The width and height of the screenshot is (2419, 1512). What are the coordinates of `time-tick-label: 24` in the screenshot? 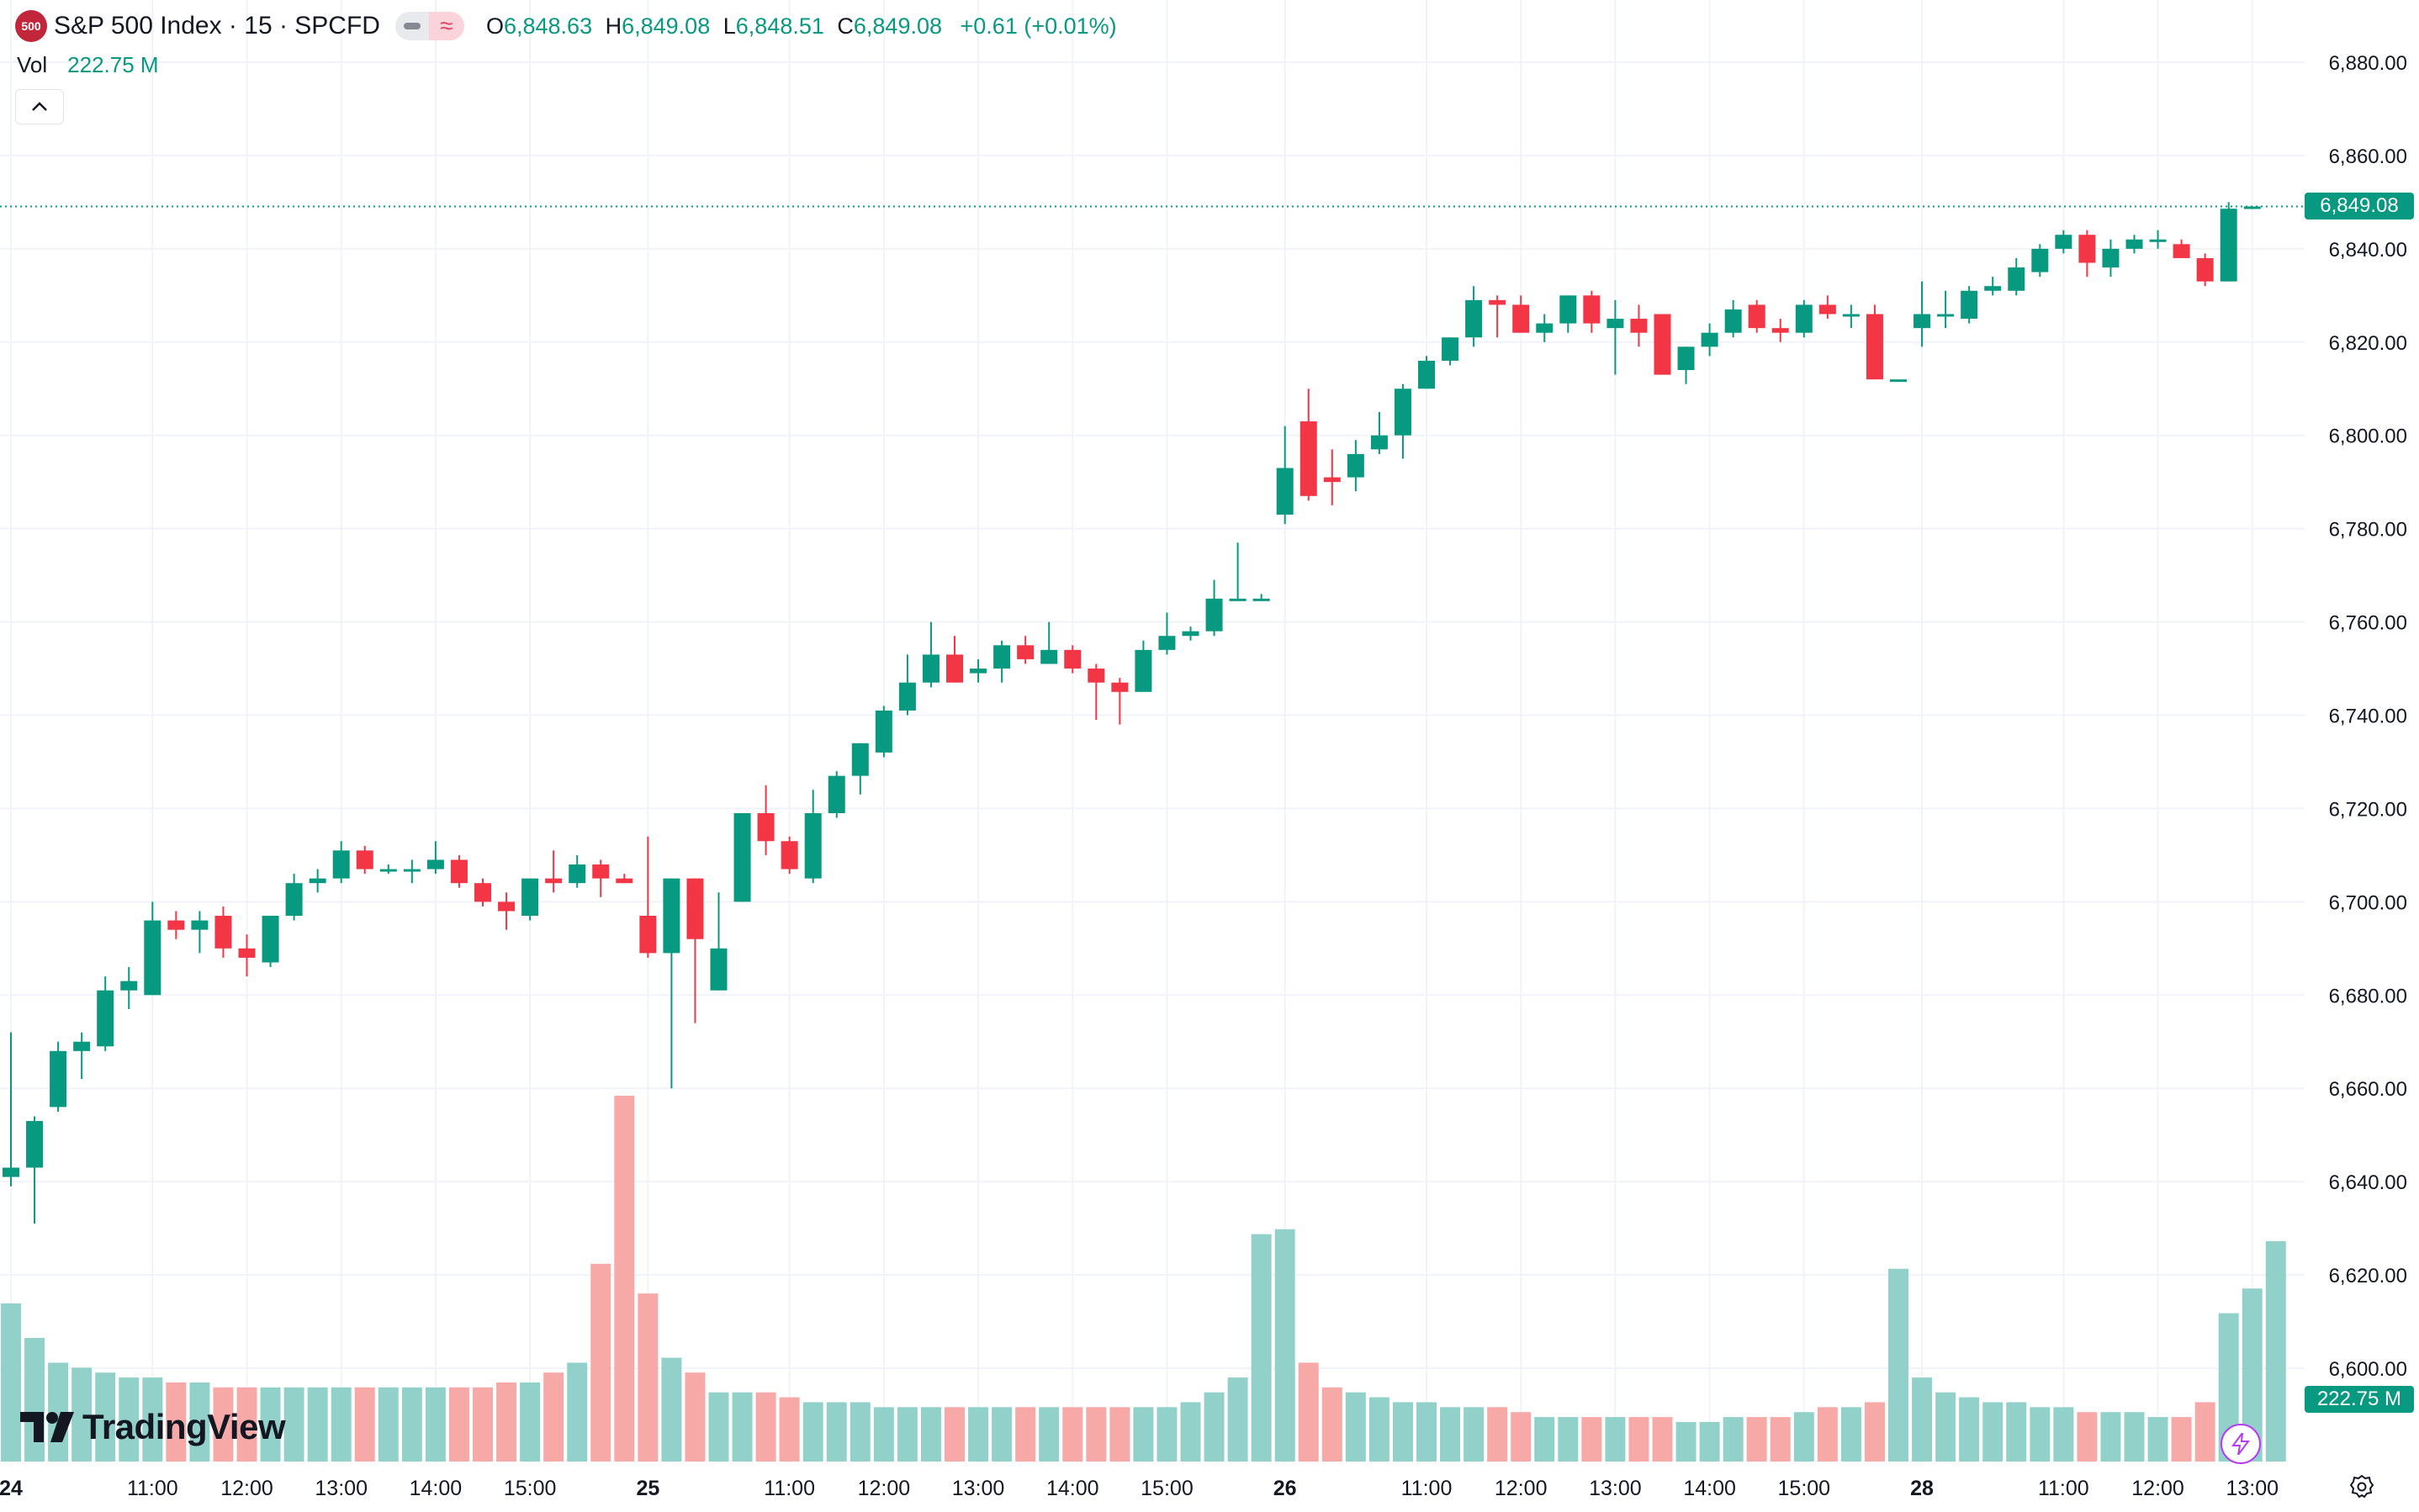 It's located at (11, 1488).